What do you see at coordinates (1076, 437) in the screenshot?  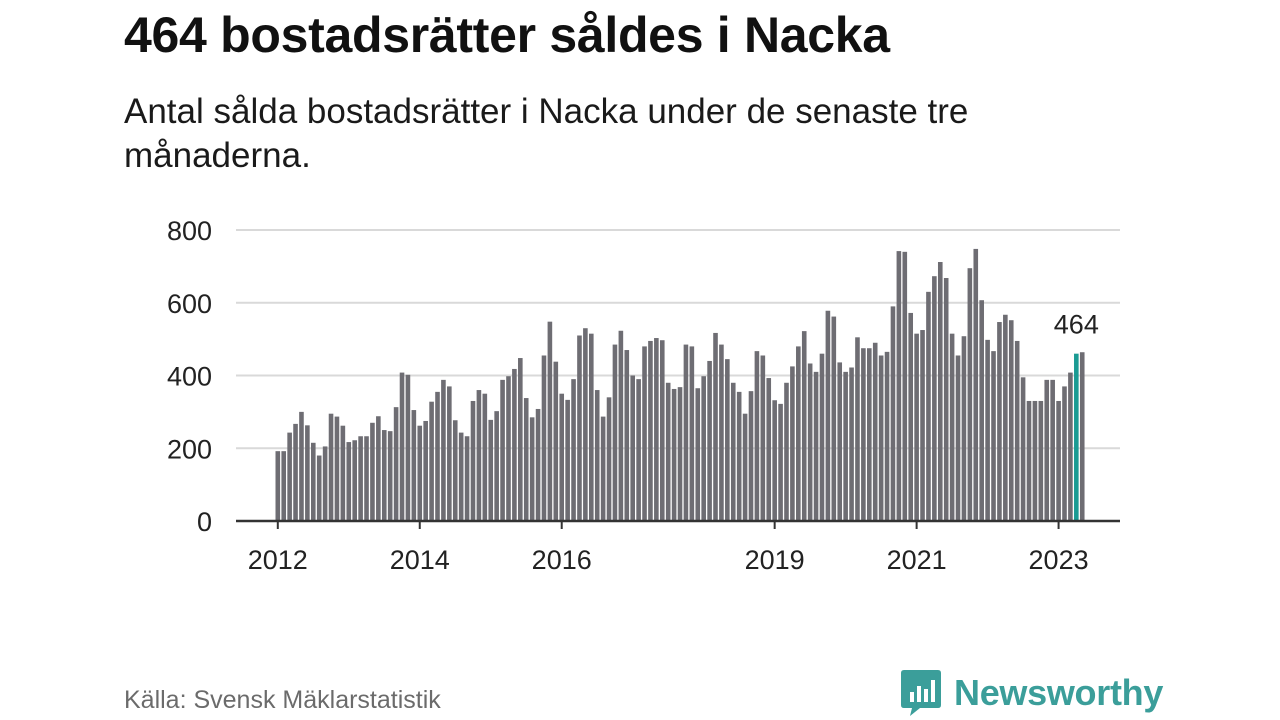 I see `bar-highlight` at bounding box center [1076, 437].